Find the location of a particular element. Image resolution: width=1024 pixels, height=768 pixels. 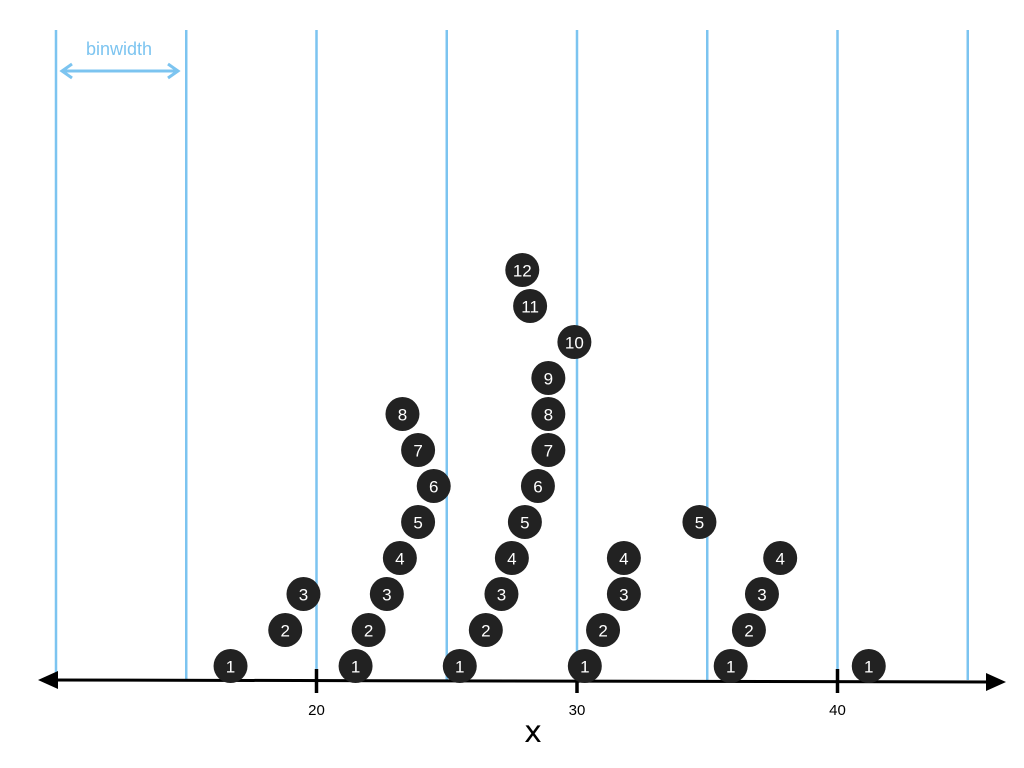

binwidth-annotation: binwidth is located at coordinates (120, 59).